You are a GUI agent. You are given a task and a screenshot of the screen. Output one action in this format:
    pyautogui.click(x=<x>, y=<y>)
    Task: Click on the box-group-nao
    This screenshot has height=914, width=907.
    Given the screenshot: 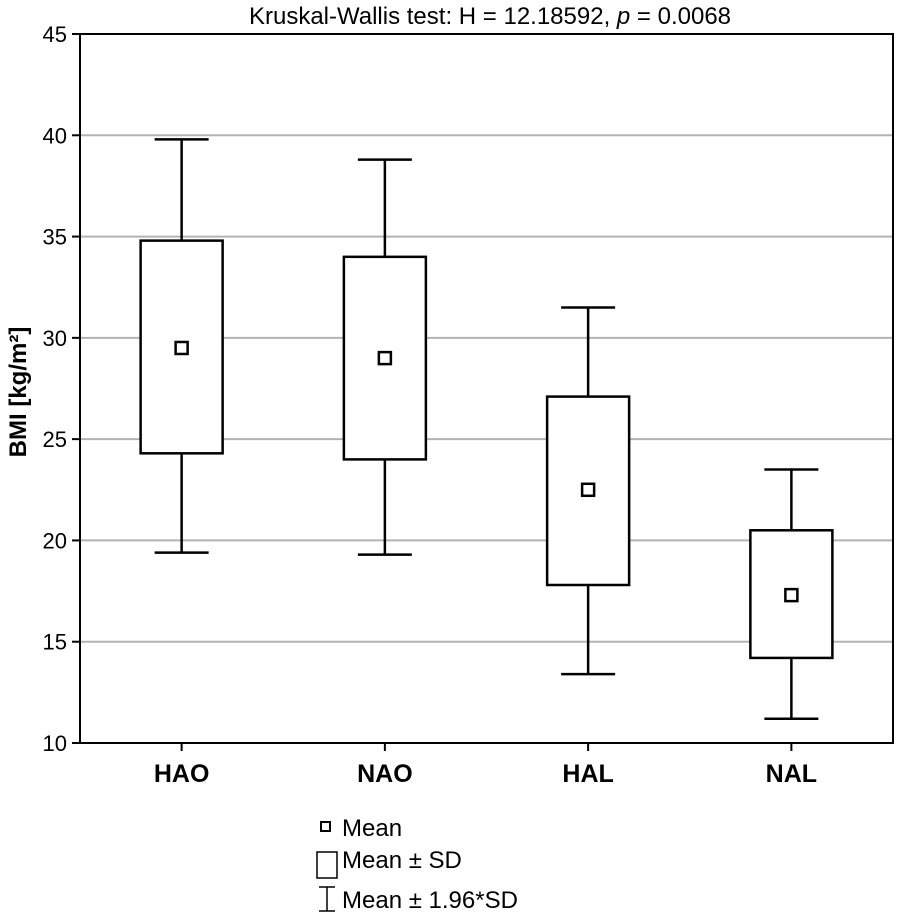 What is the action you would take?
    pyautogui.click(x=385, y=357)
    